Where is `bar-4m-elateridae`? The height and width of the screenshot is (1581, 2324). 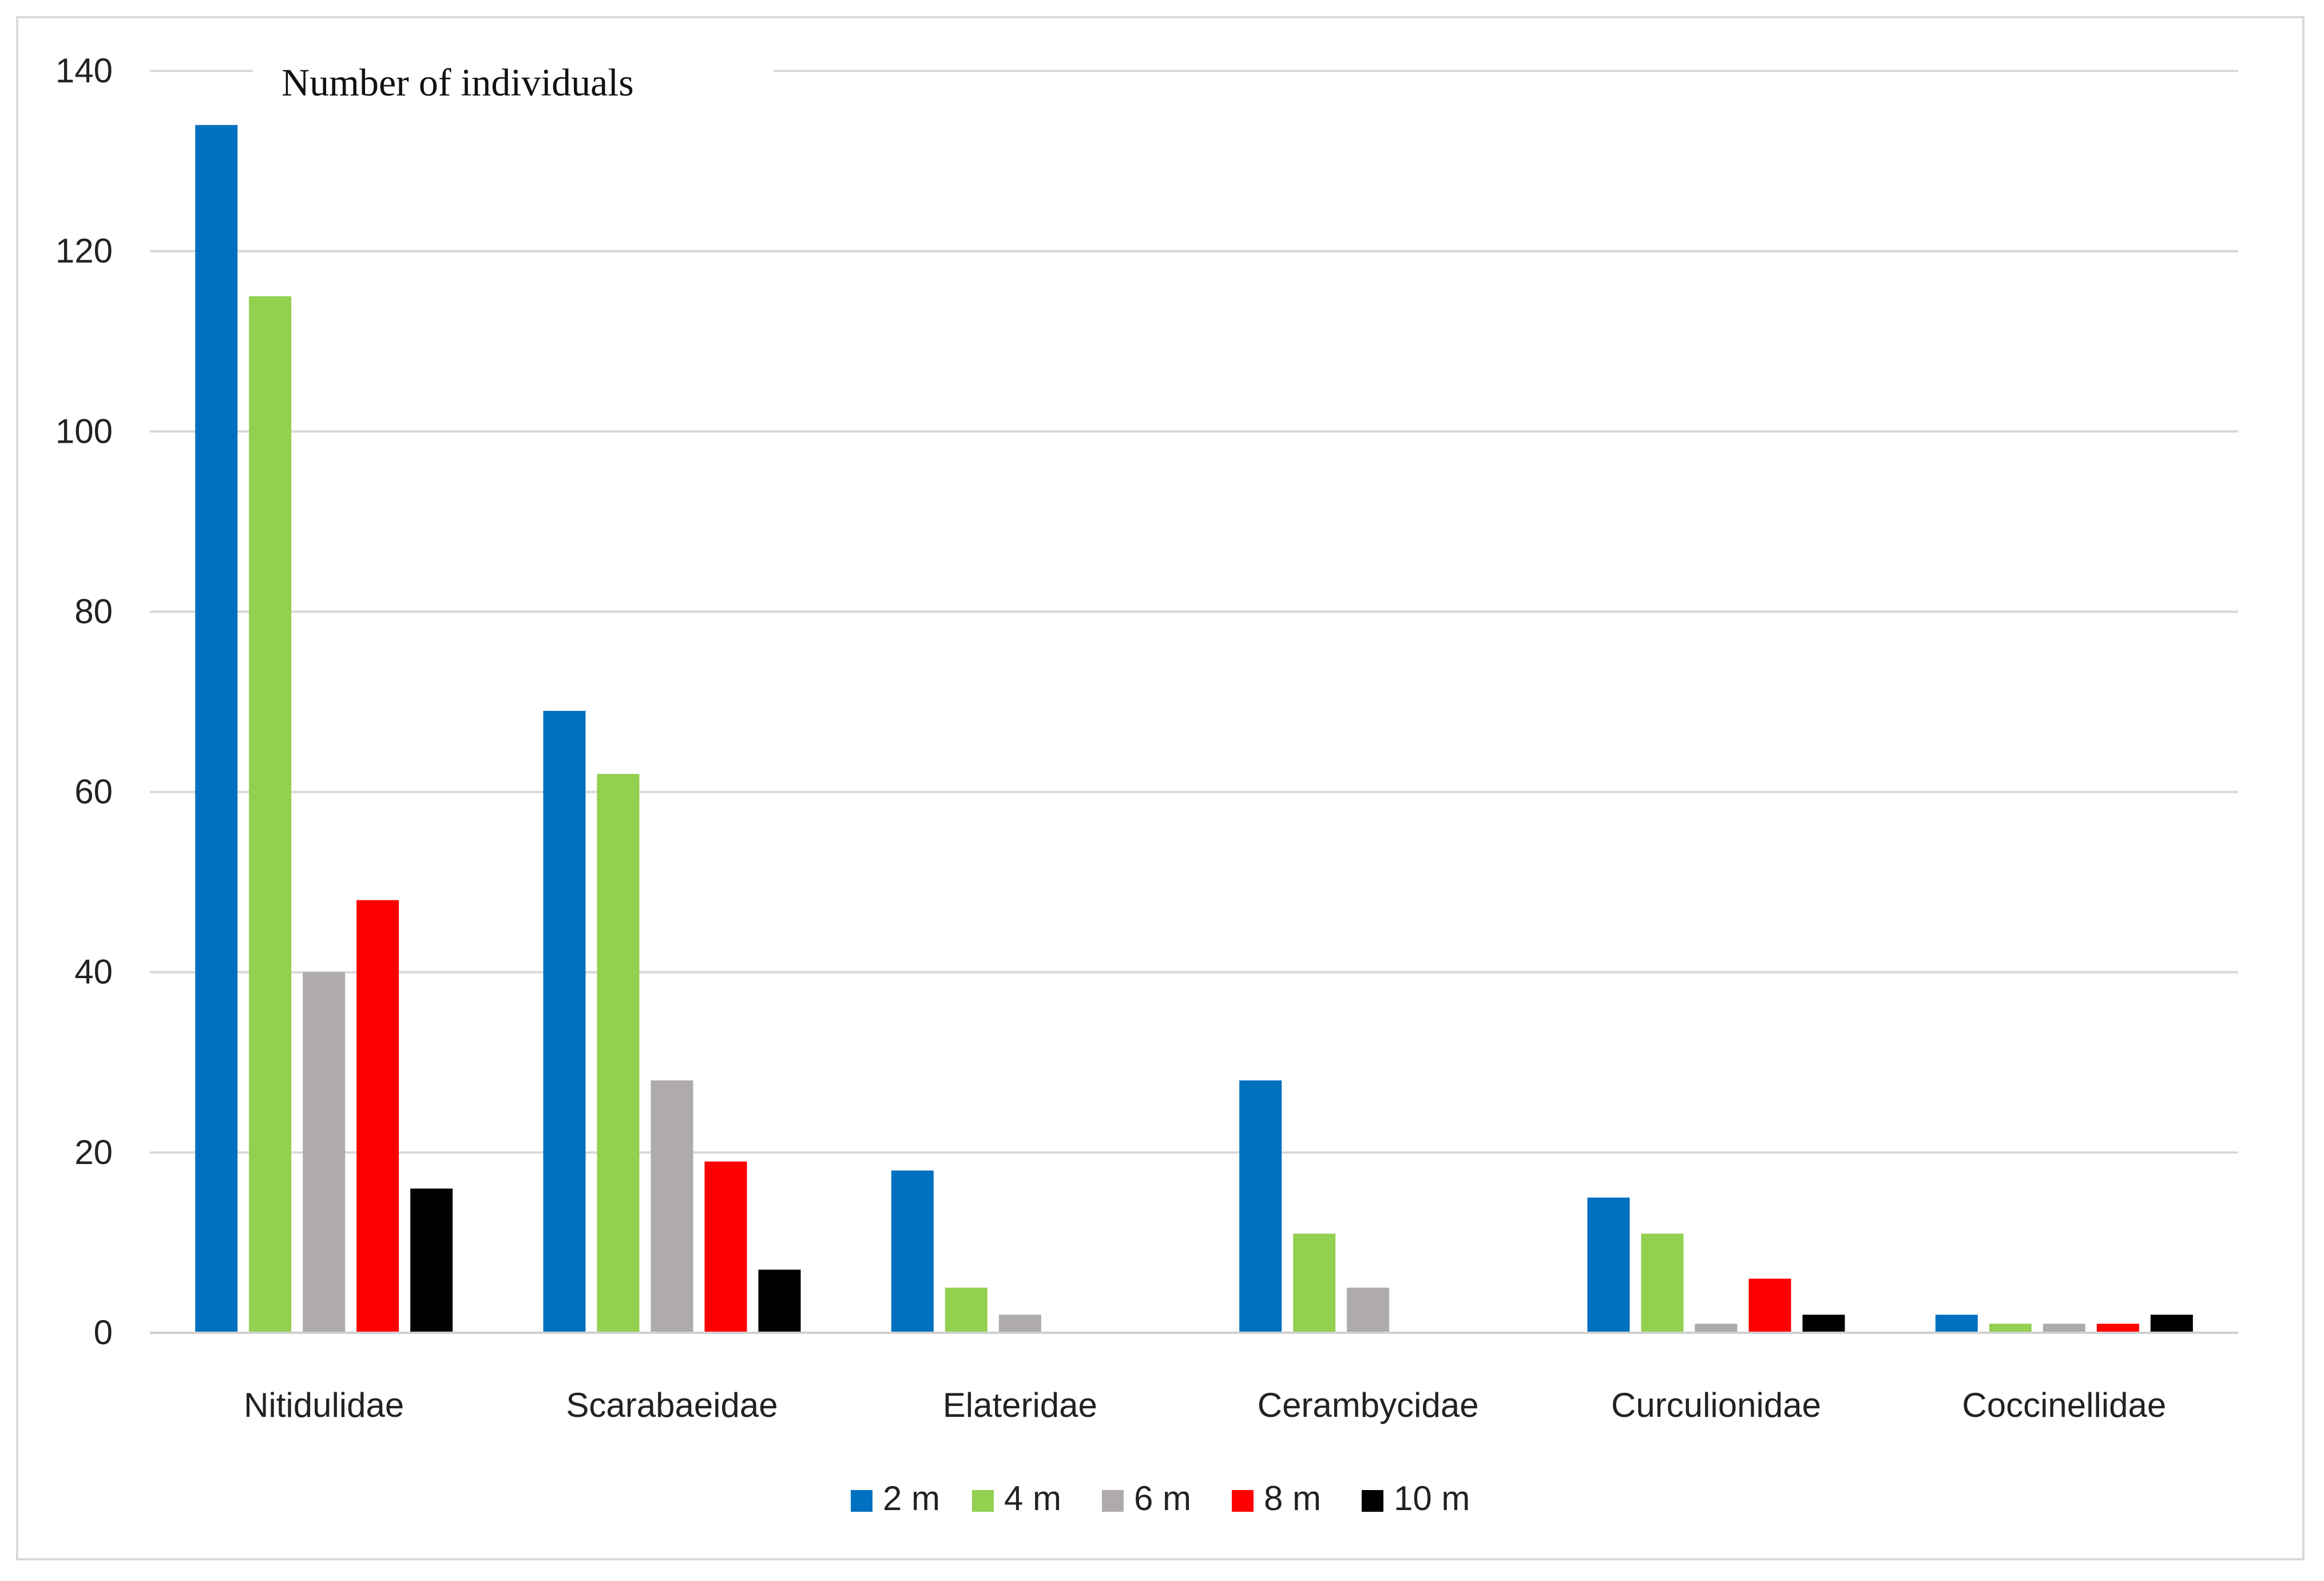
bar-4m-elateridae is located at coordinates (966, 1310).